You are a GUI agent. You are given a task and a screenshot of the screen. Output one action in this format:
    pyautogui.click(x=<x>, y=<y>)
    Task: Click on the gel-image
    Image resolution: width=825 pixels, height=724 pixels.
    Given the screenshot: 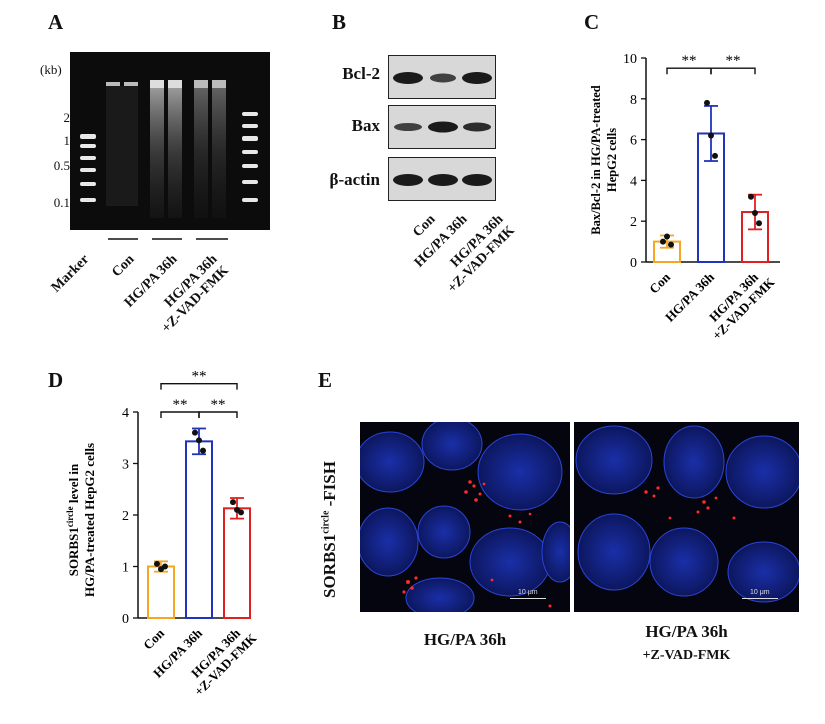 What is the action you would take?
    pyautogui.click(x=170, y=141)
    